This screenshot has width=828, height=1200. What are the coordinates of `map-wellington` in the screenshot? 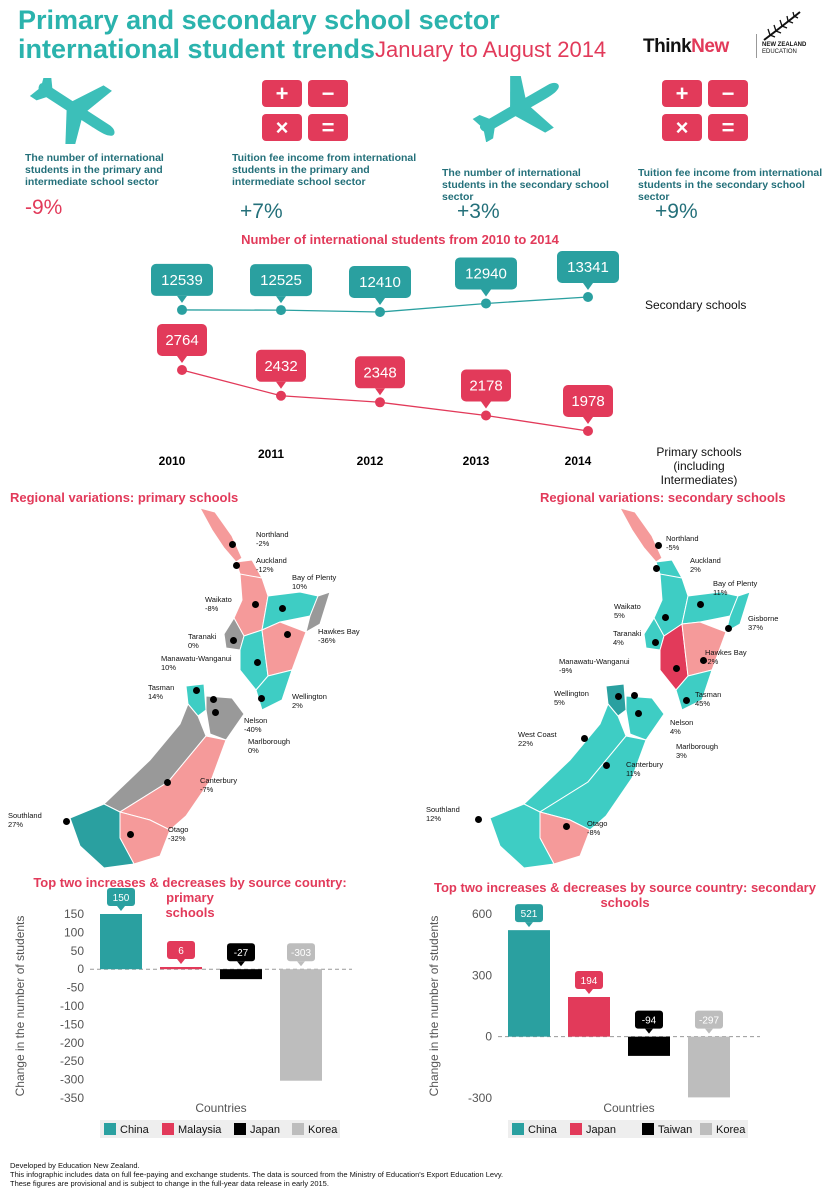 It's located at (274, 690).